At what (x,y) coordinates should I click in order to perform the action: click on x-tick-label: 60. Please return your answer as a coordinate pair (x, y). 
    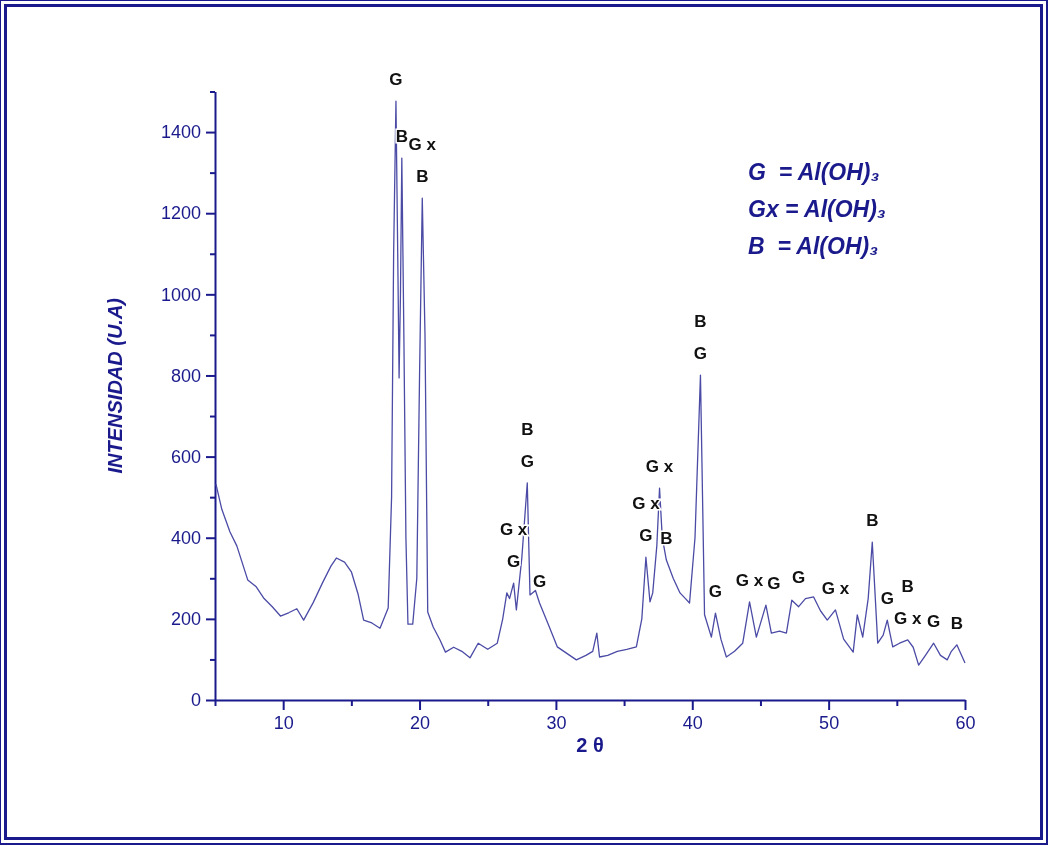
    Looking at the image, I should click on (965, 722).